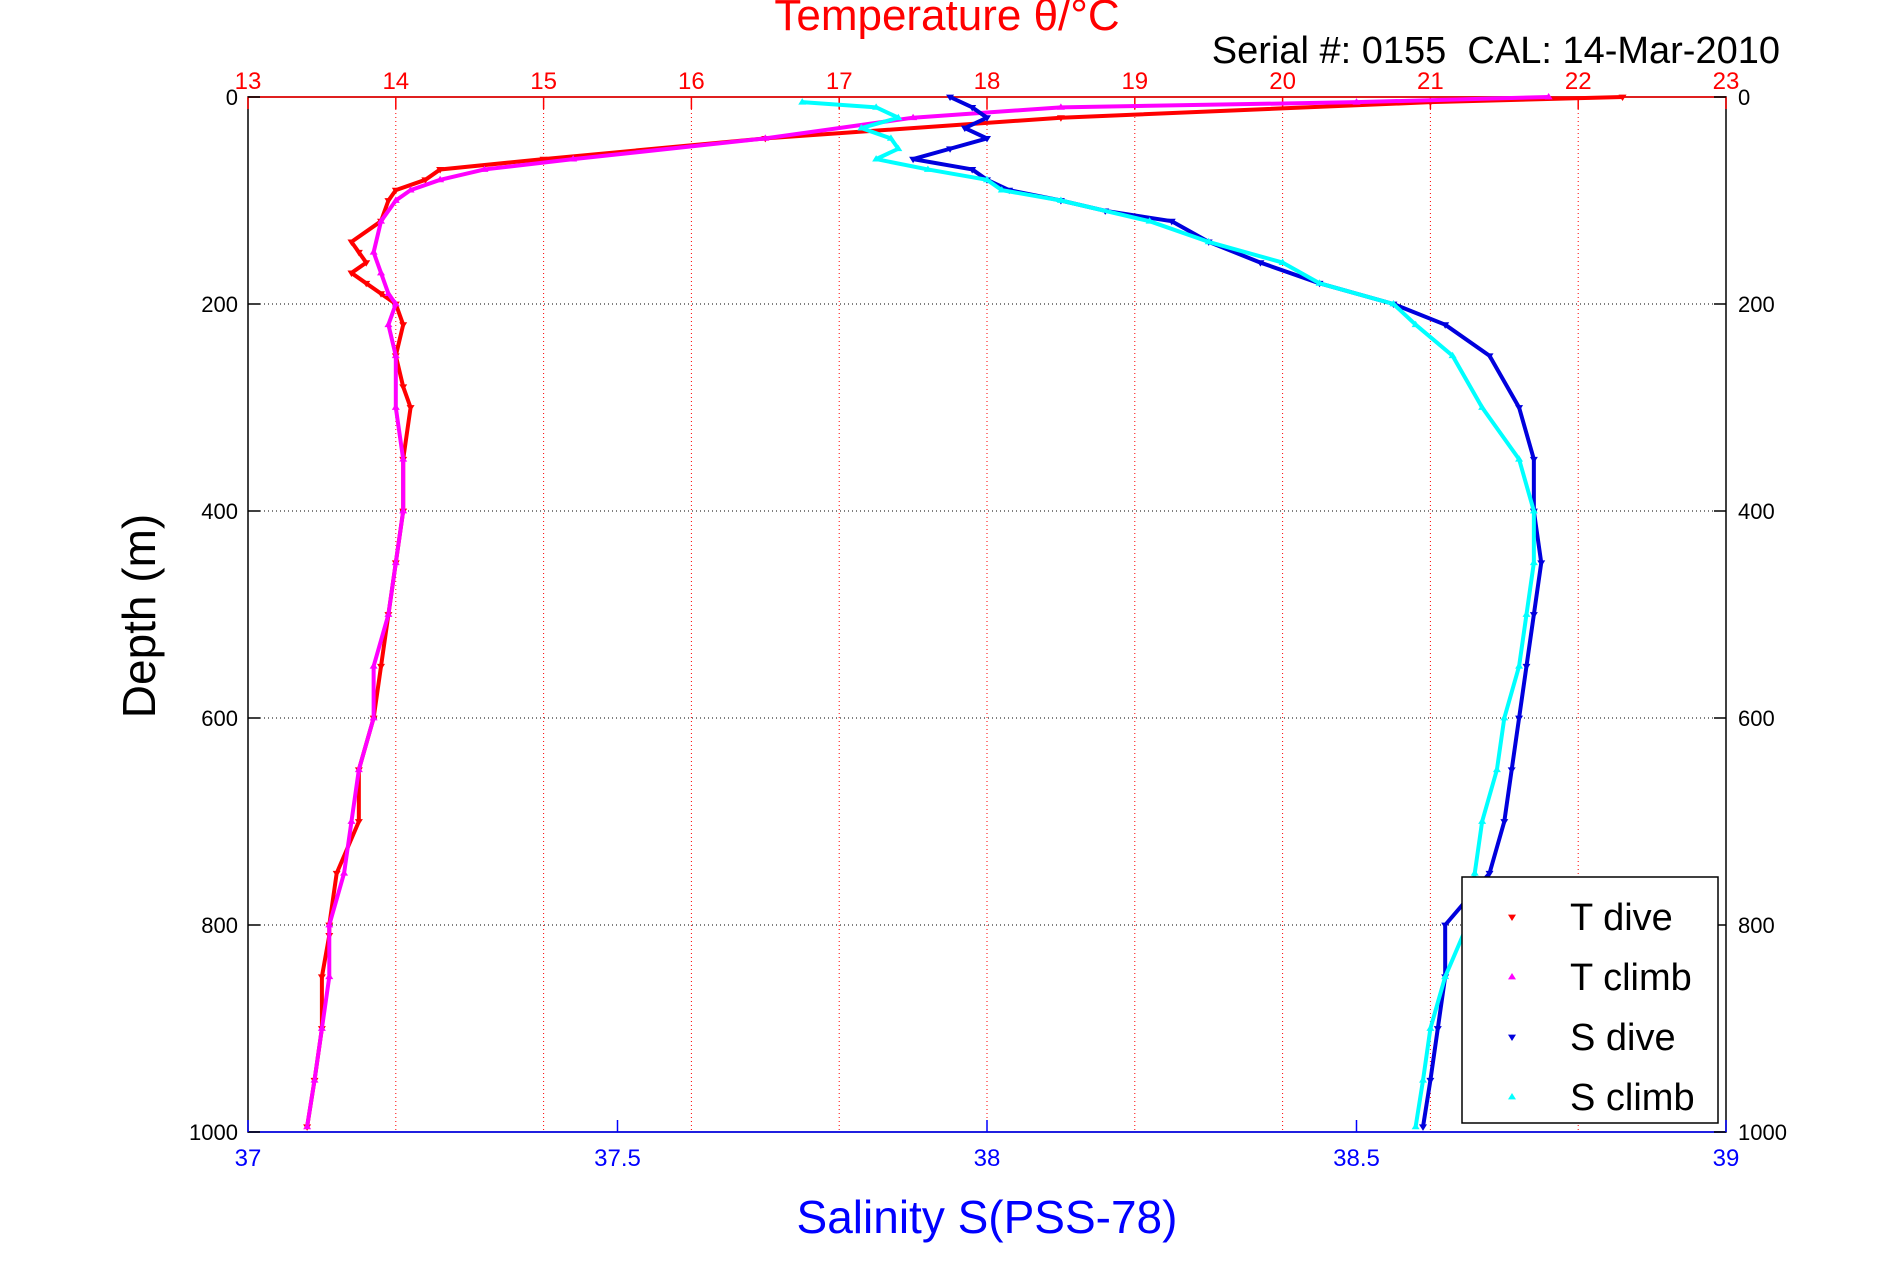  Describe the element at coordinates (1756, 304) in the screenshot. I see `tick-label-depth-right: 200` at that location.